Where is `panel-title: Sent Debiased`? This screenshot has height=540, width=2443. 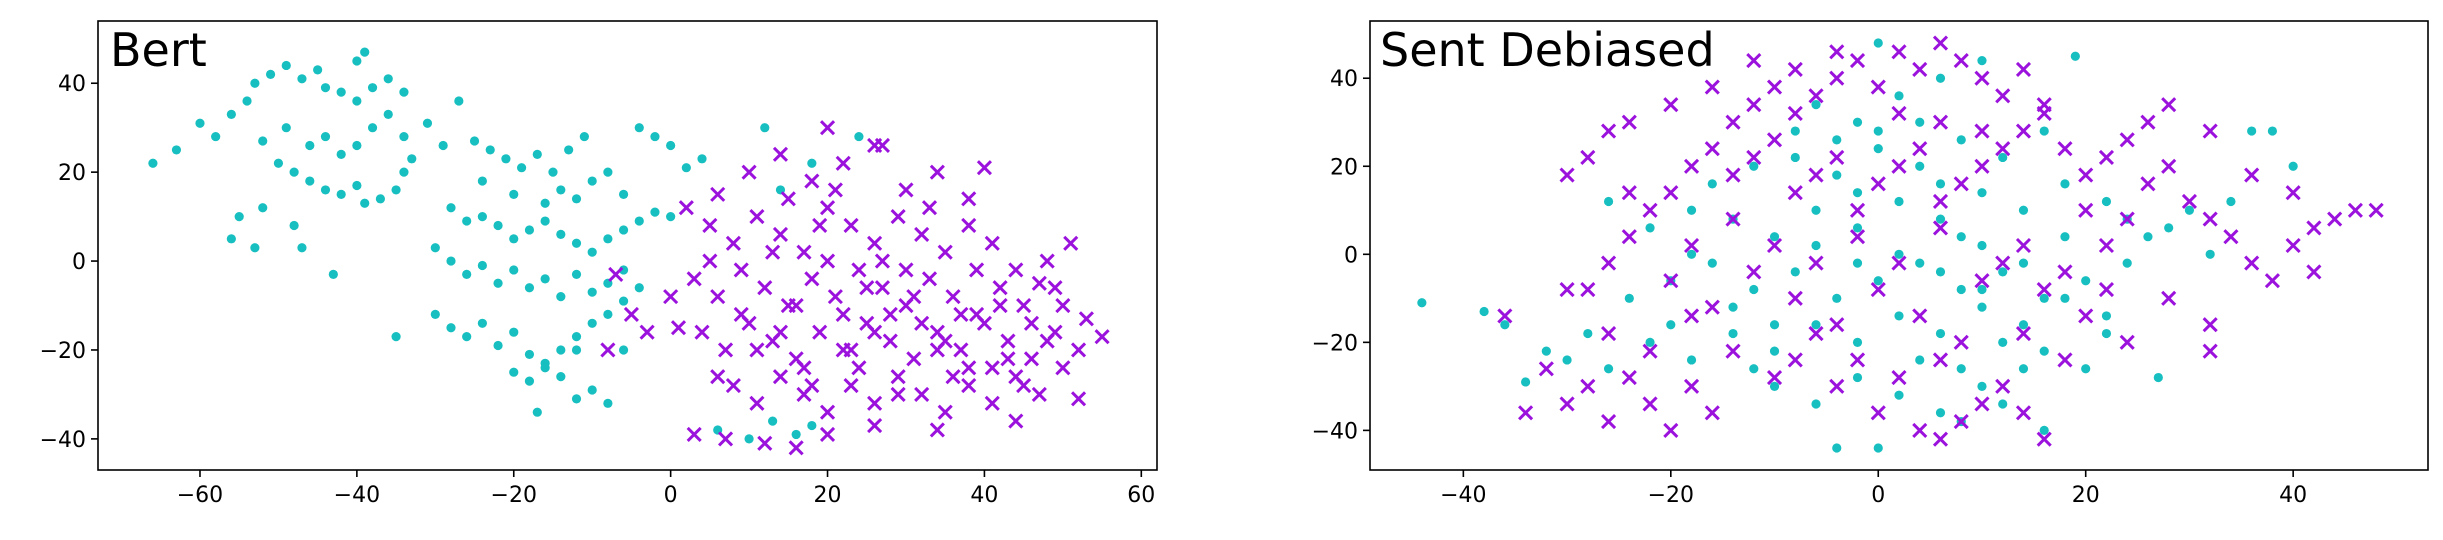 panel-title: Sent Debiased is located at coordinates (1547, 50).